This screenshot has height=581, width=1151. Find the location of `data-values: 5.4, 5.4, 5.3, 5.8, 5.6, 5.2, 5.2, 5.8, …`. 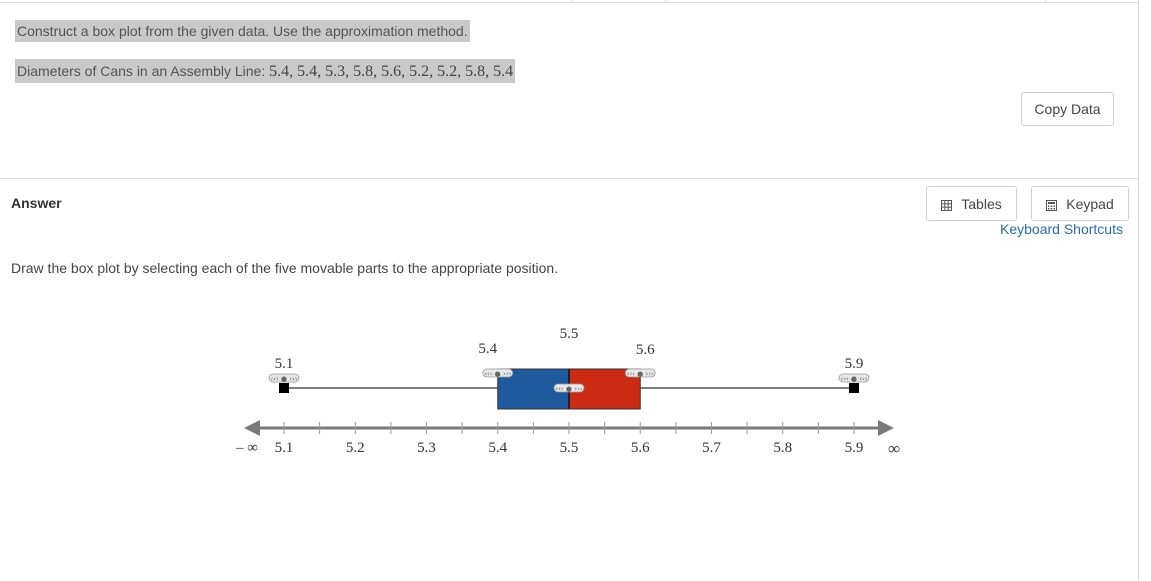

data-values: 5.4, 5.4, 5.3, 5.8, 5.6, 5.2, 5.2, 5.8, … is located at coordinates (391, 71).